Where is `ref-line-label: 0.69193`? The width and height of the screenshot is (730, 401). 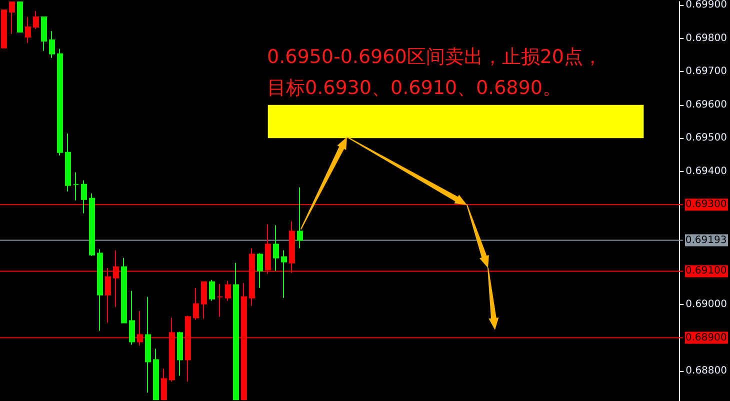 ref-line-label: 0.69193 is located at coordinates (706, 240).